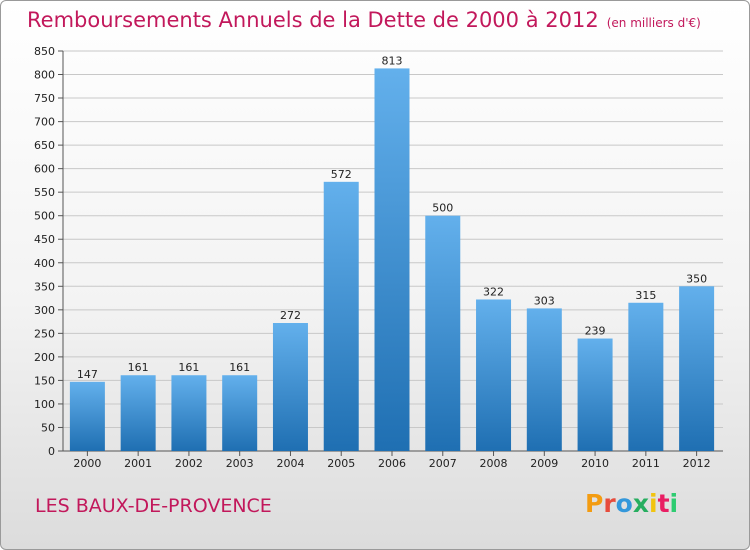  What do you see at coordinates (44, 122) in the screenshot?
I see `y-tick-label: 700` at bounding box center [44, 122].